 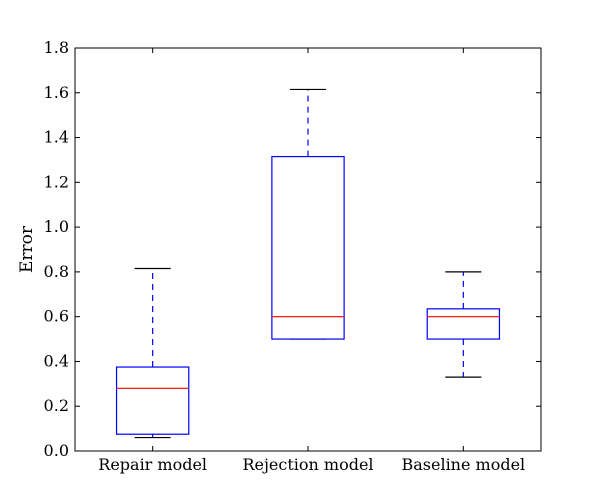 What do you see at coordinates (56, 360) in the screenshot?
I see `y-tick-label: 0.4` at bounding box center [56, 360].